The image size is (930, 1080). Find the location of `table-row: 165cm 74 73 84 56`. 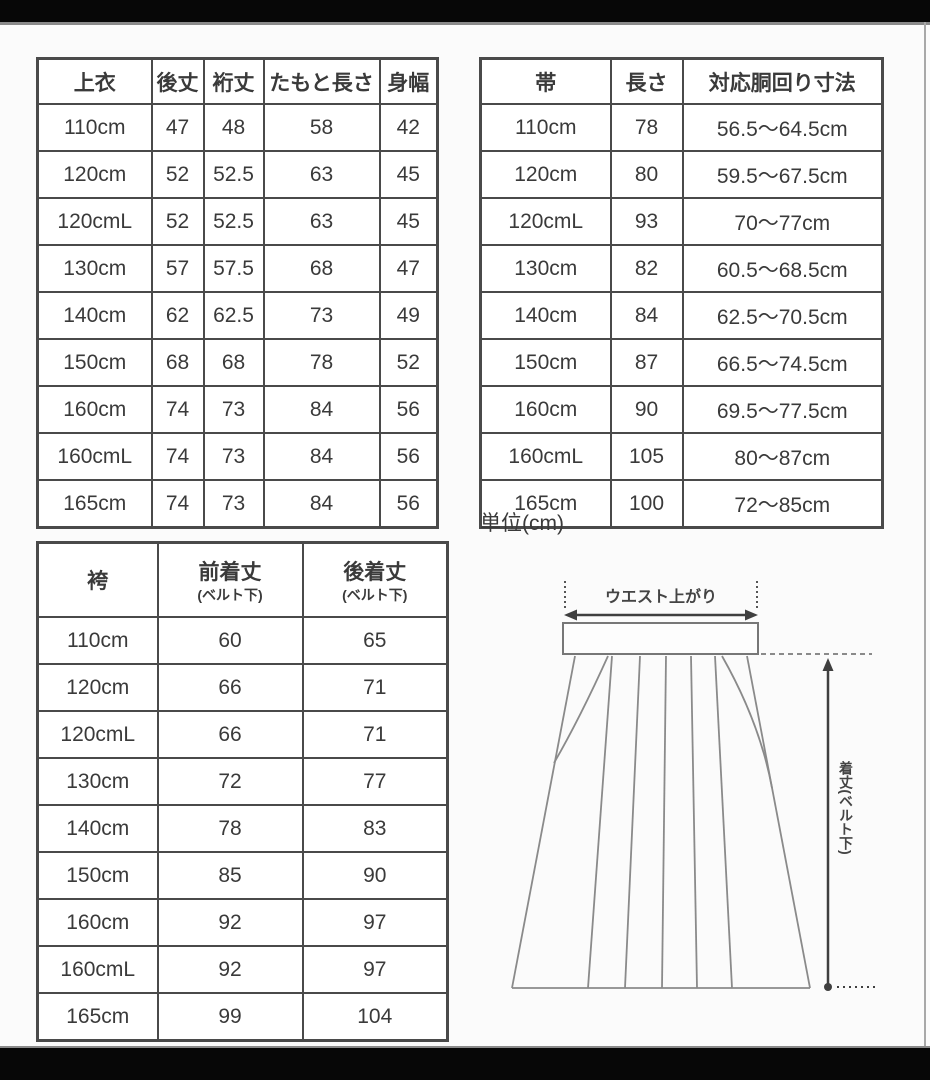

table-row: 165cm 74 73 84 56 is located at coordinates (237, 504).